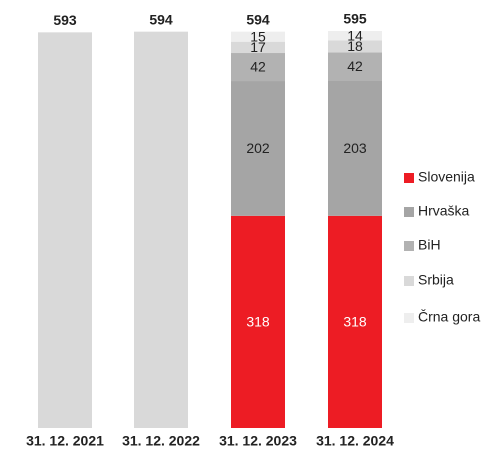 The image size is (492, 452). I want to click on total-label: 595, so click(355, 19).